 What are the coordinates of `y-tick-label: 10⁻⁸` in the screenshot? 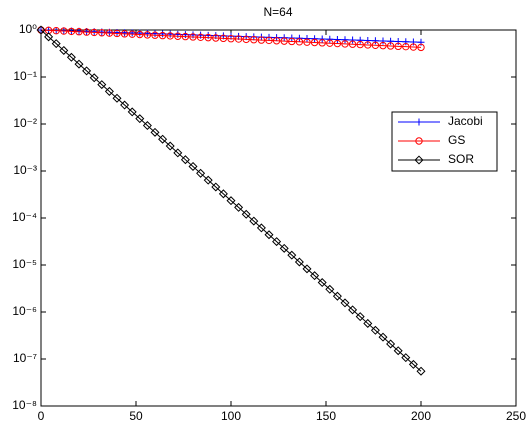 It's located at (24, 405).